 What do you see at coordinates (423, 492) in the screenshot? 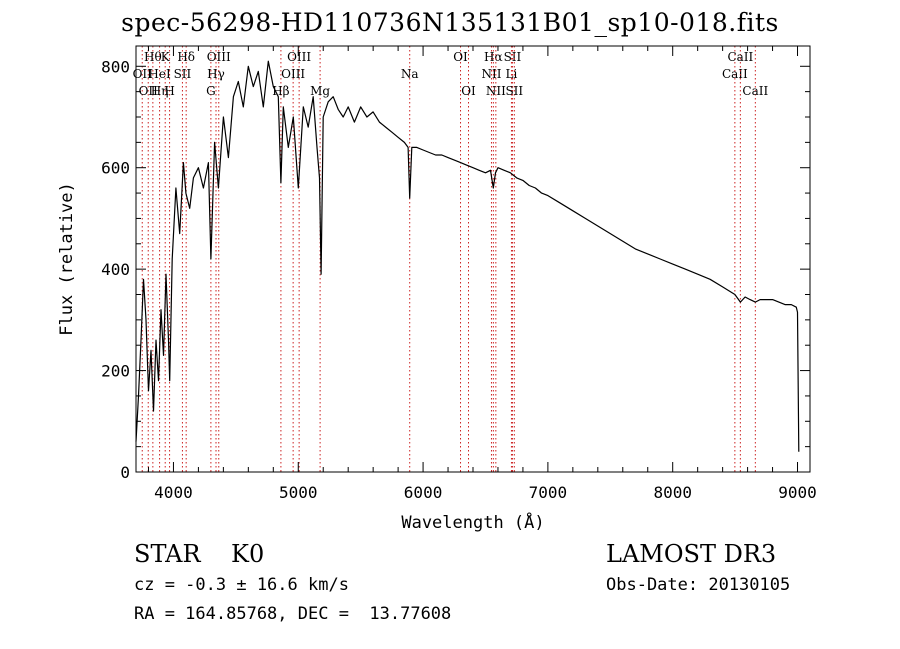
I see `x-tick-label: 6000` at bounding box center [423, 492].